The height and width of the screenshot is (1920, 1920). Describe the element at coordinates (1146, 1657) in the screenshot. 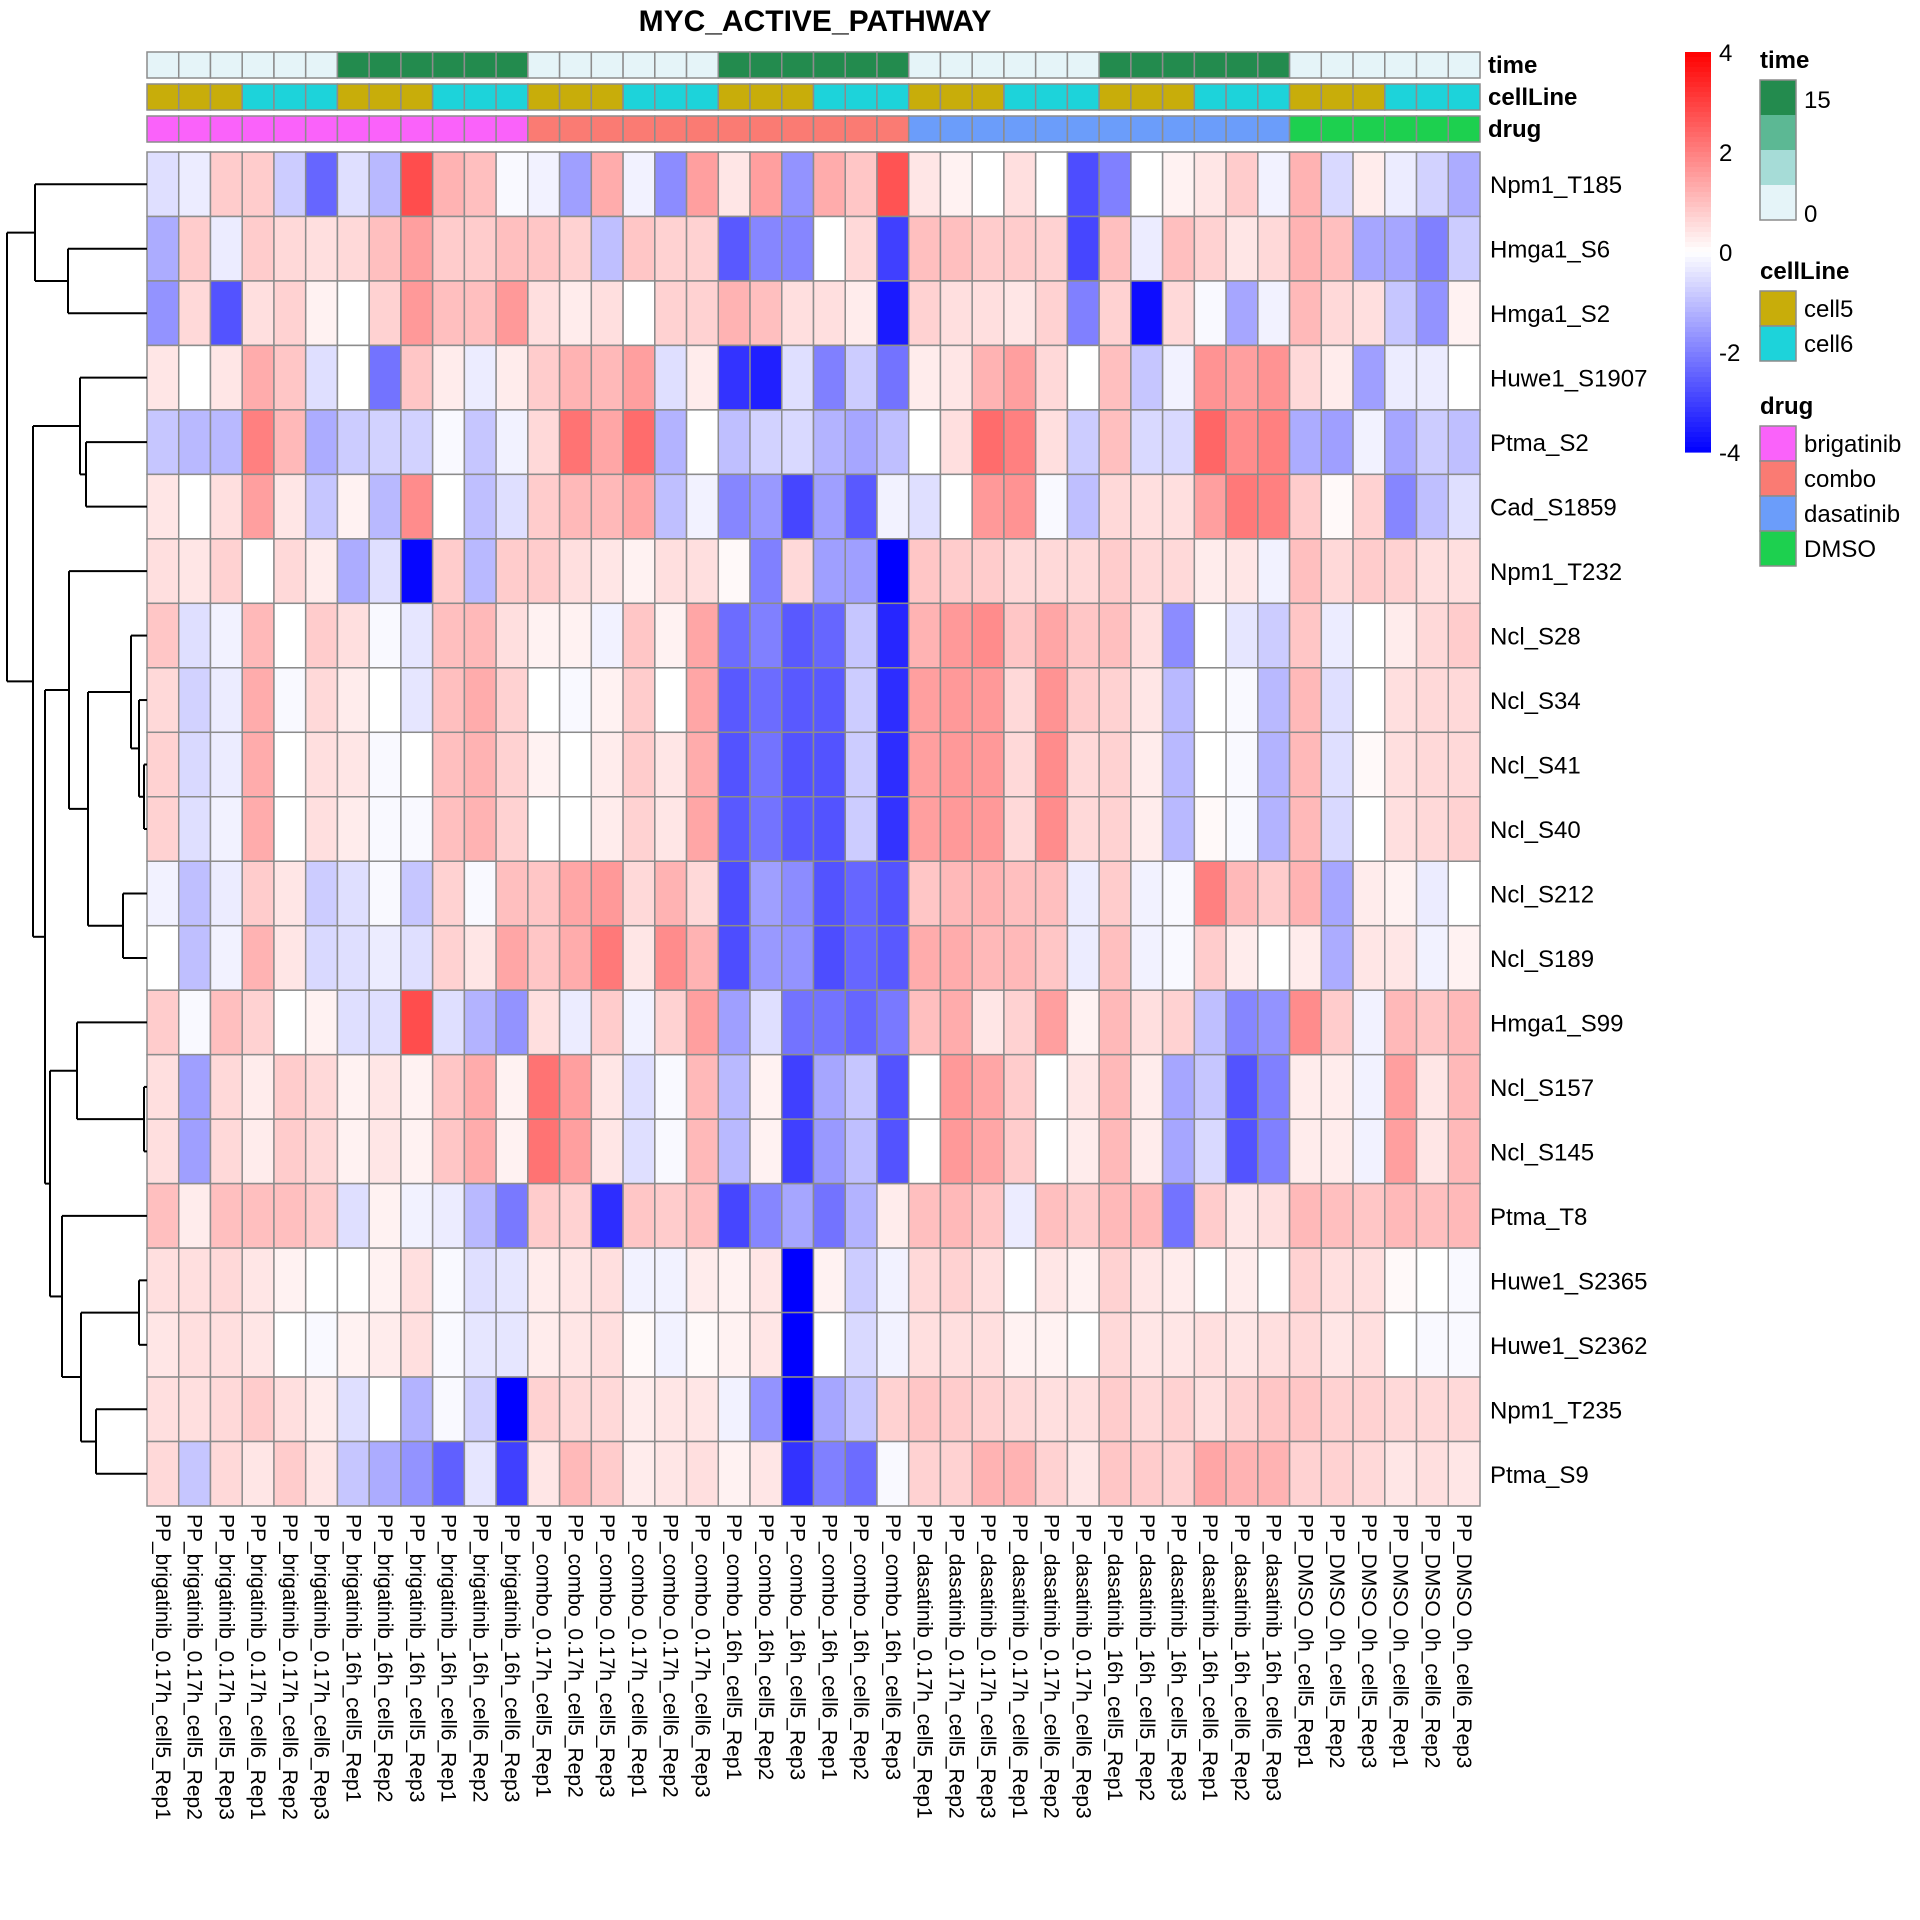

I see `column-label: PP_dasatinib_16h_cell5_Rep2` at that location.